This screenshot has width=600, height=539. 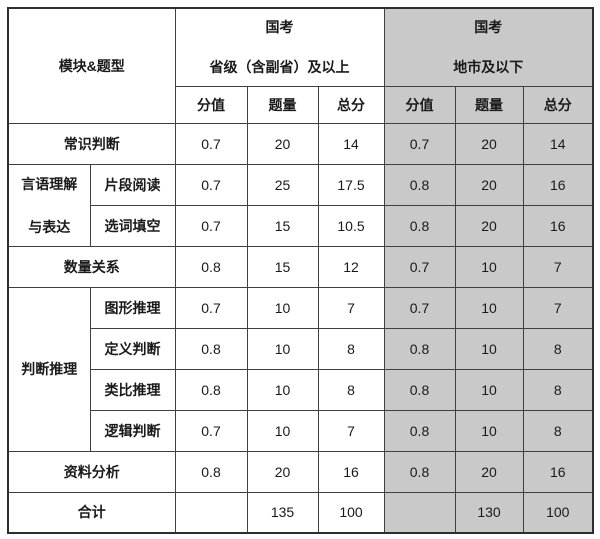 I want to click on cell-subtype: 定义判断, so click(x=132, y=348).